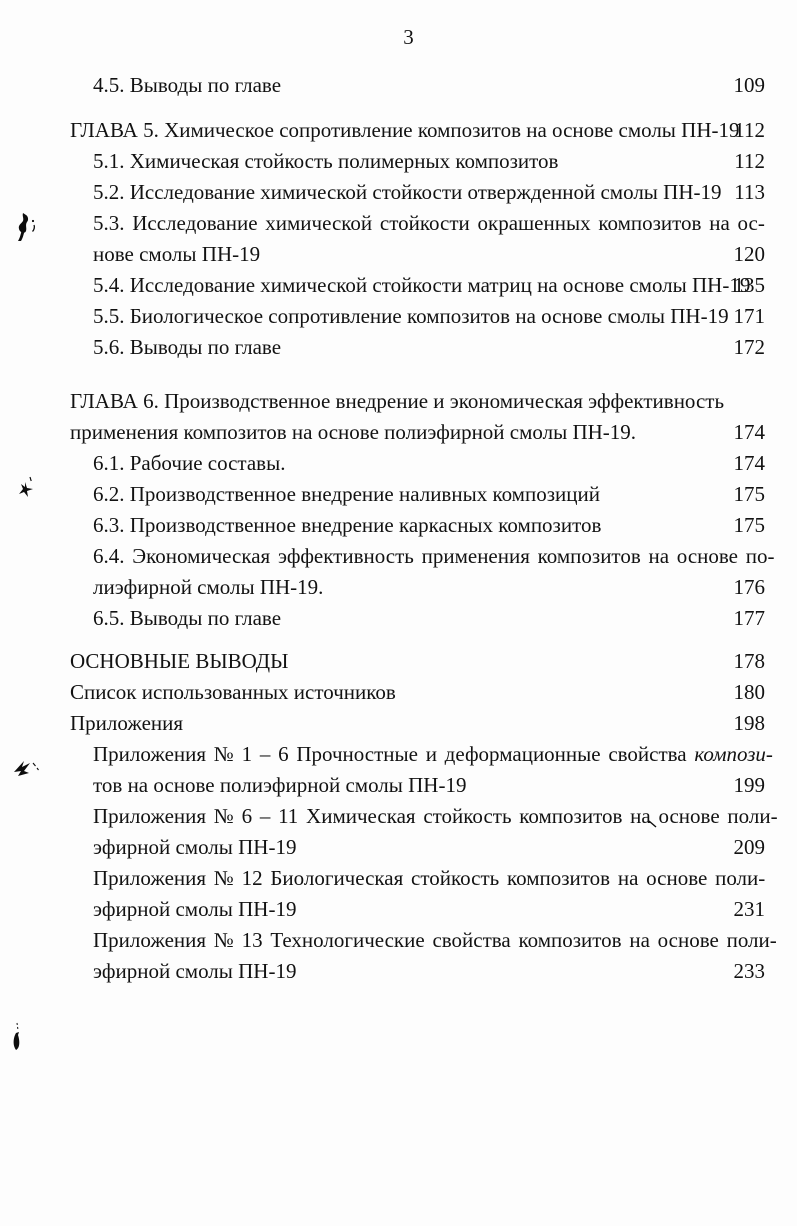 This screenshot has height=1226, width=797. What do you see at coordinates (187, 347) in the screenshot?
I see `toc-entry-text: 5.6. Выводы по главе` at bounding box center [187, 347].